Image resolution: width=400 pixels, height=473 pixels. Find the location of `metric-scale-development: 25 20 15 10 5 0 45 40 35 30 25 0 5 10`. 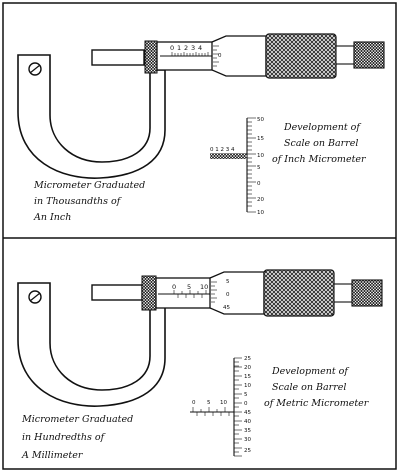

metric-scale-development: 25 20 15 10 5 0 45 40 35 30 25 0 5 10 is located at coordinates (220, 406).